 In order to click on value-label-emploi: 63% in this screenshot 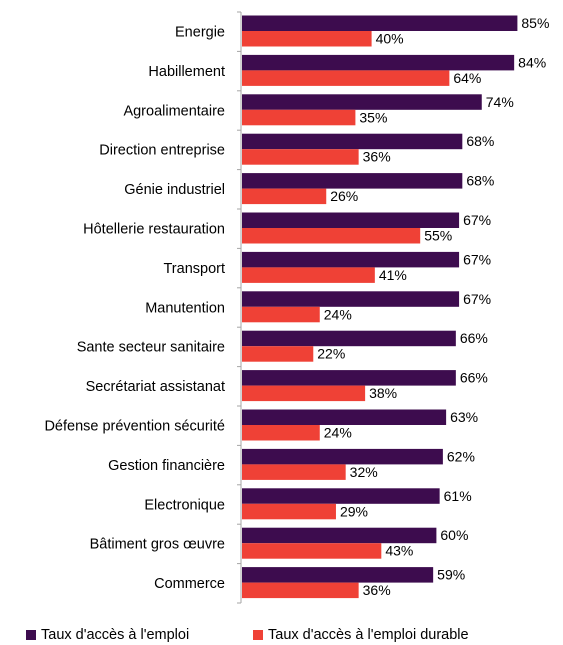, I will do `click(464, 417)`.